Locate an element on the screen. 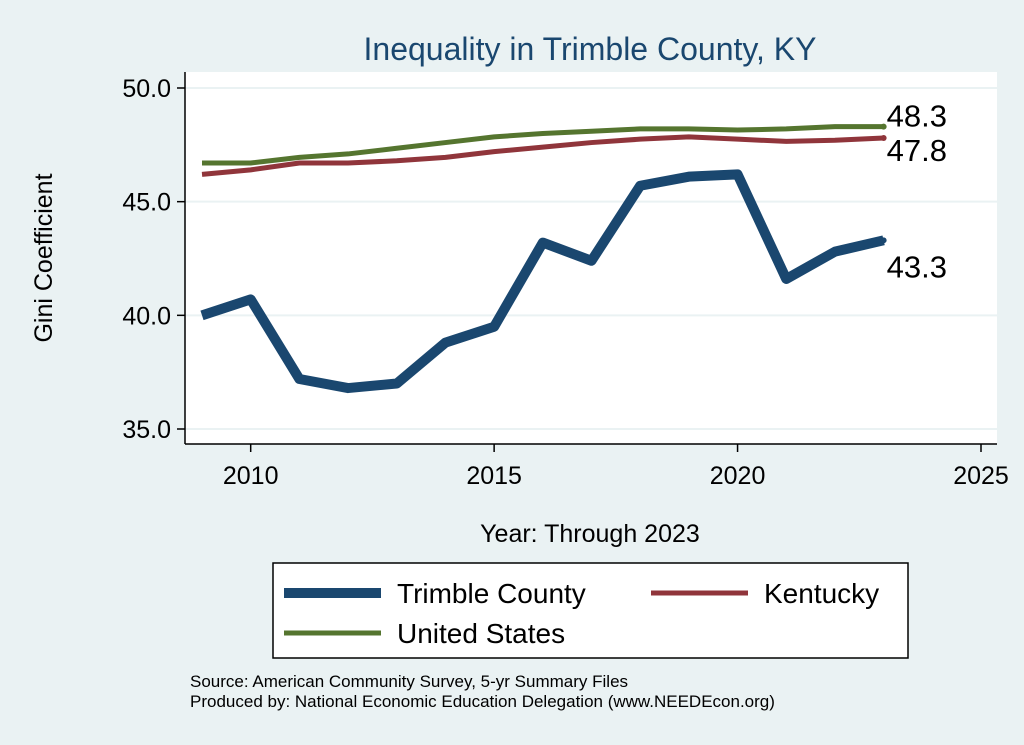 The height and width of the screenshot is (745, 1024). x-axis-title: Year: Through 2023 is located at coordinates (590, 534).